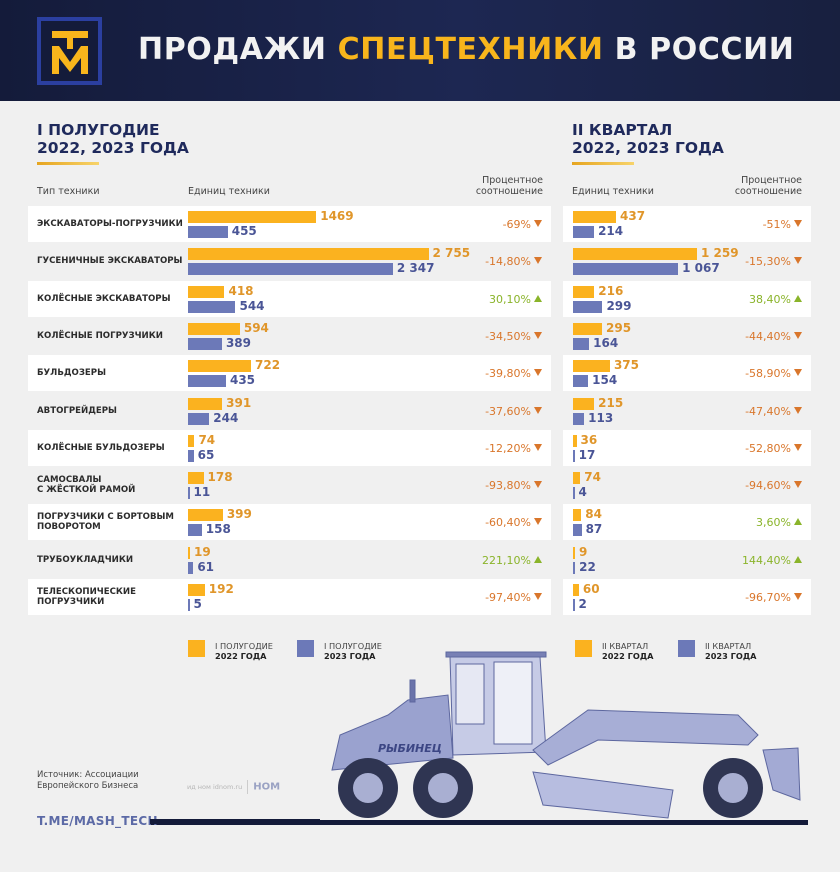  What do you see at coordinates (611, 231) in the screenshot?
I see `value-q2-2023: 214` at bounding box center [611, 231].